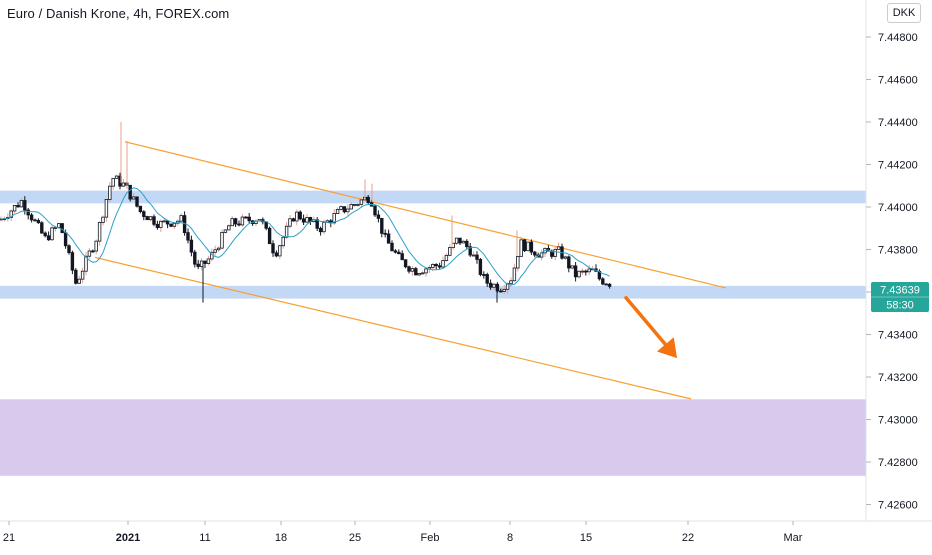 The image size is (932, 555). Describe the element at coordinates (688, 538) in the screenshot. I see `time-tick-label: 22` at that location.